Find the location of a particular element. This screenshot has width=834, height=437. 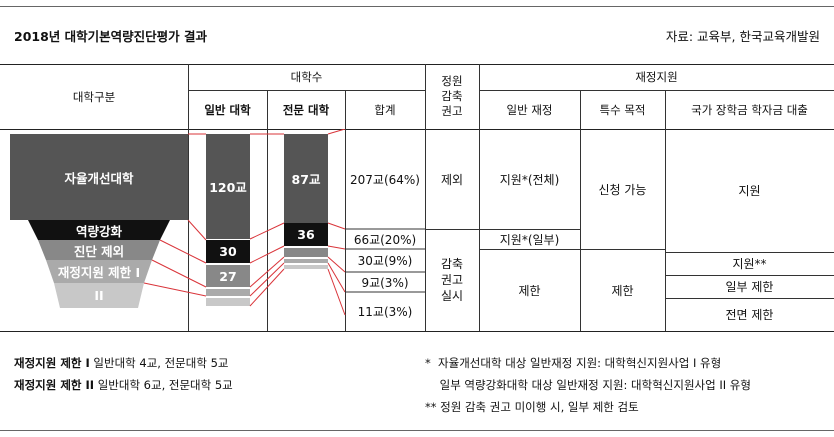

label-general-mid: 30 is located at coordinates (228, 251).